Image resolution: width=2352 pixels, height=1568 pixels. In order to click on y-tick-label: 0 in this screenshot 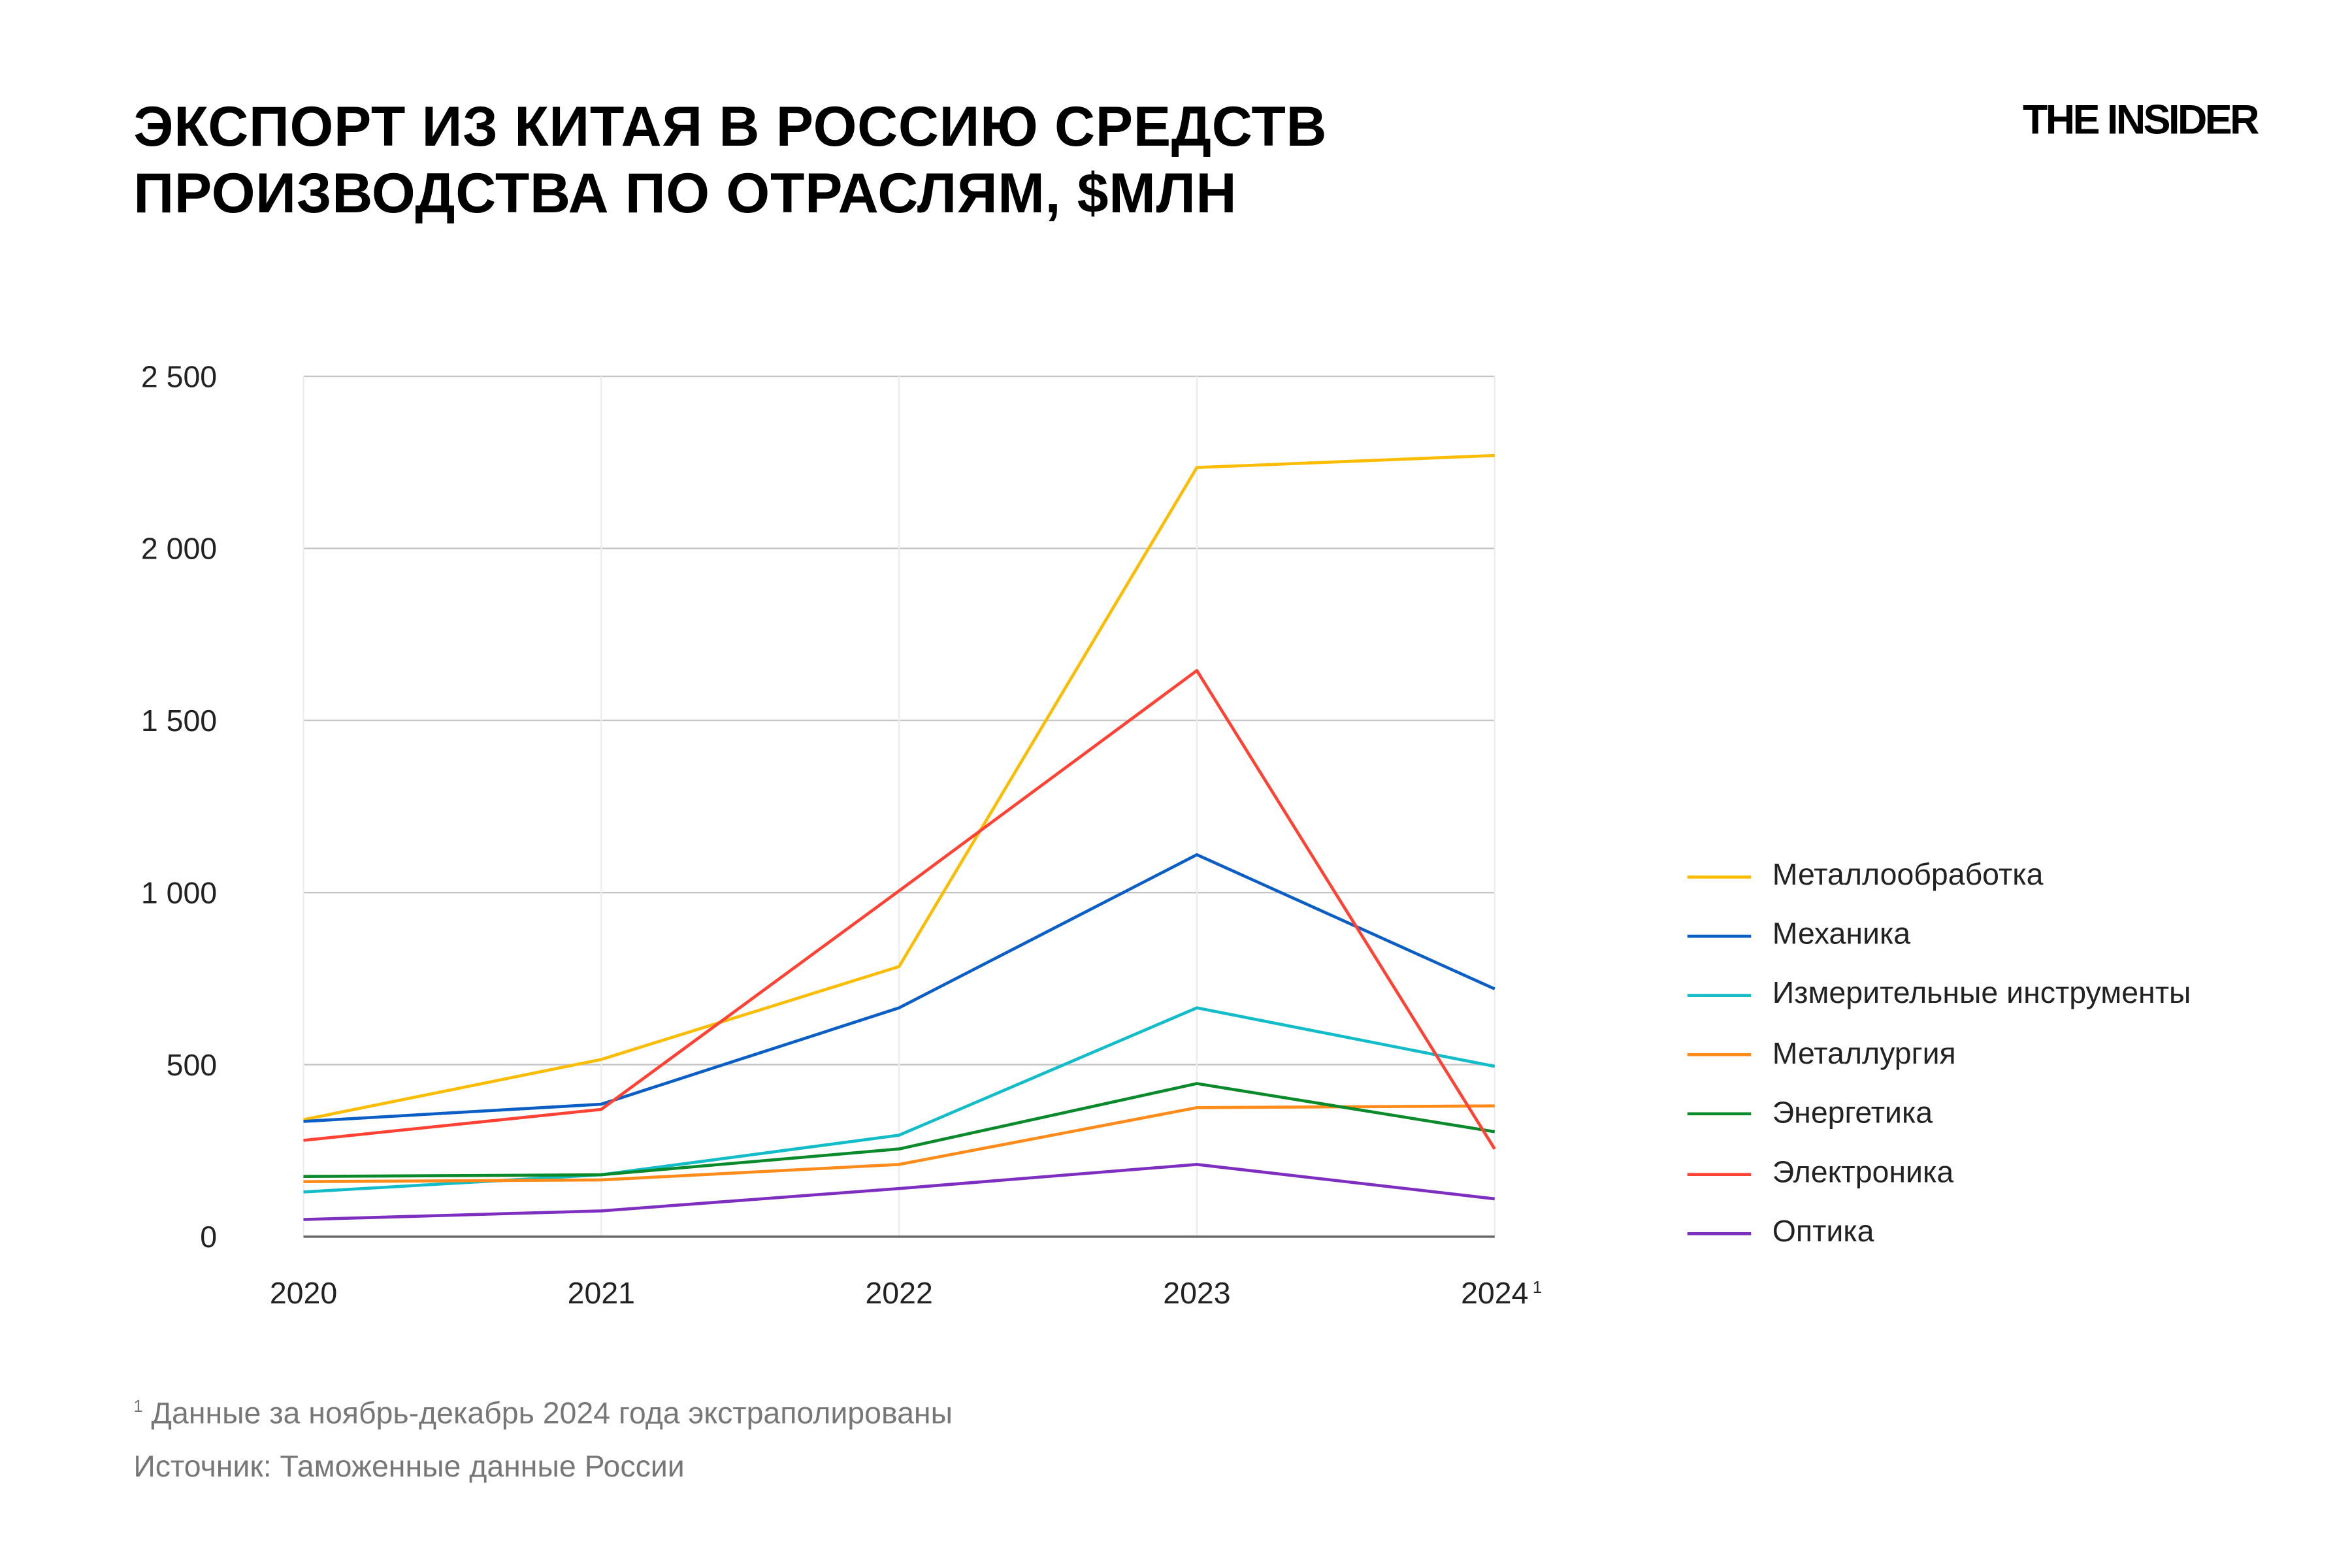, I will do `click(208, 1237)`.